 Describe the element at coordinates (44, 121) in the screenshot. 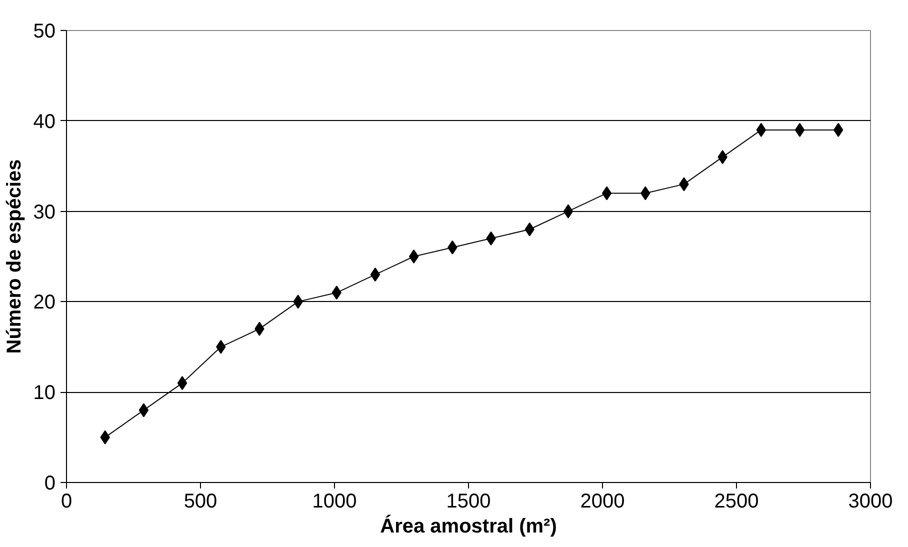

I see `y-tick-label: 40` at that location.